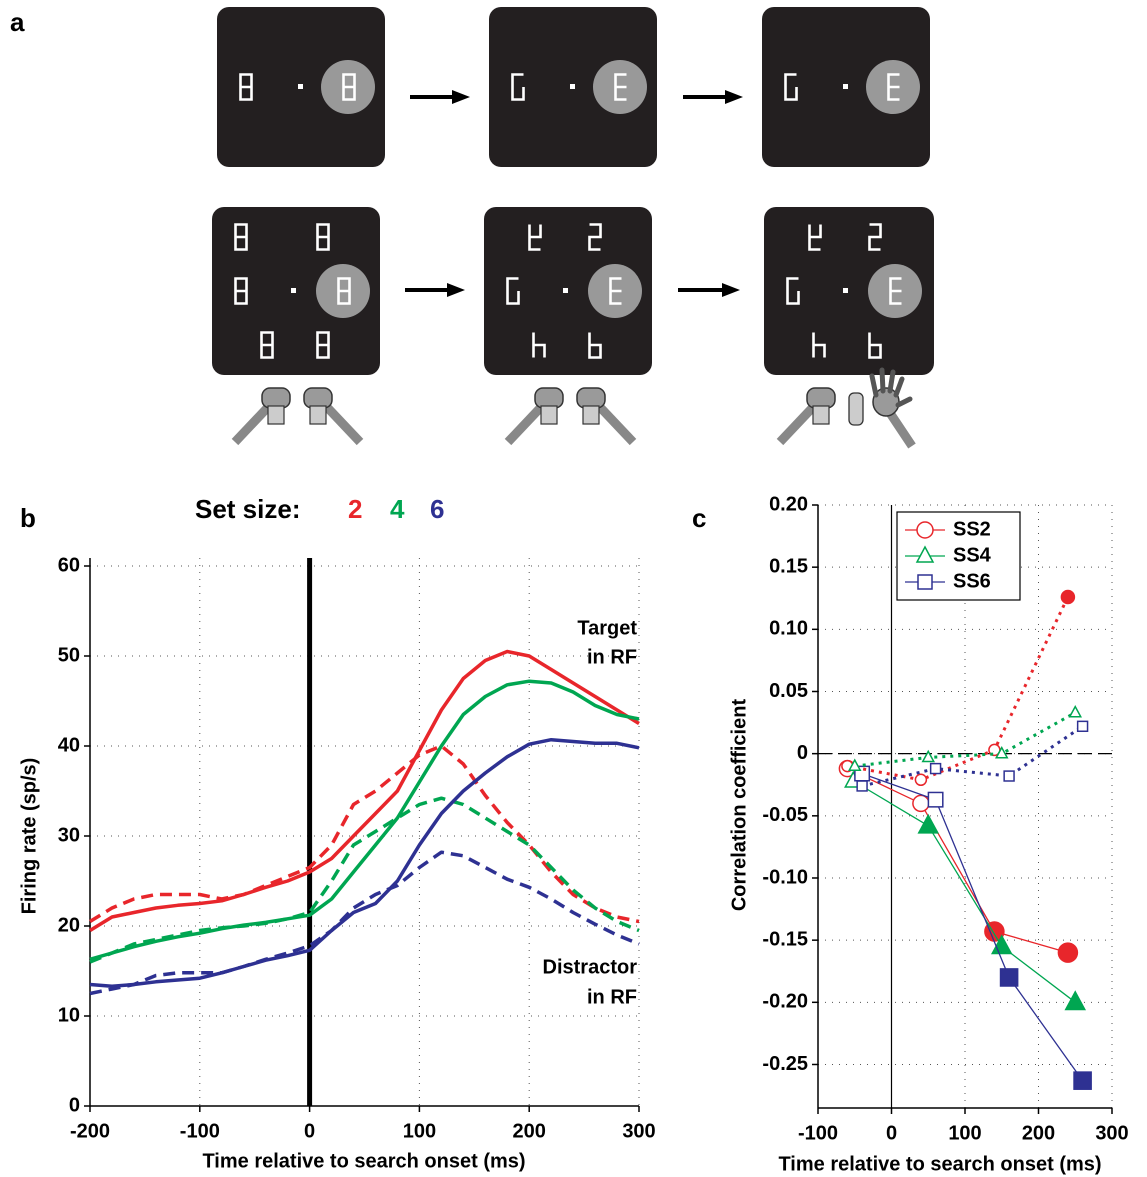 This screenshot has width=1147, height=1177. I want to click on annotation: Distractor, so click(590, 967).